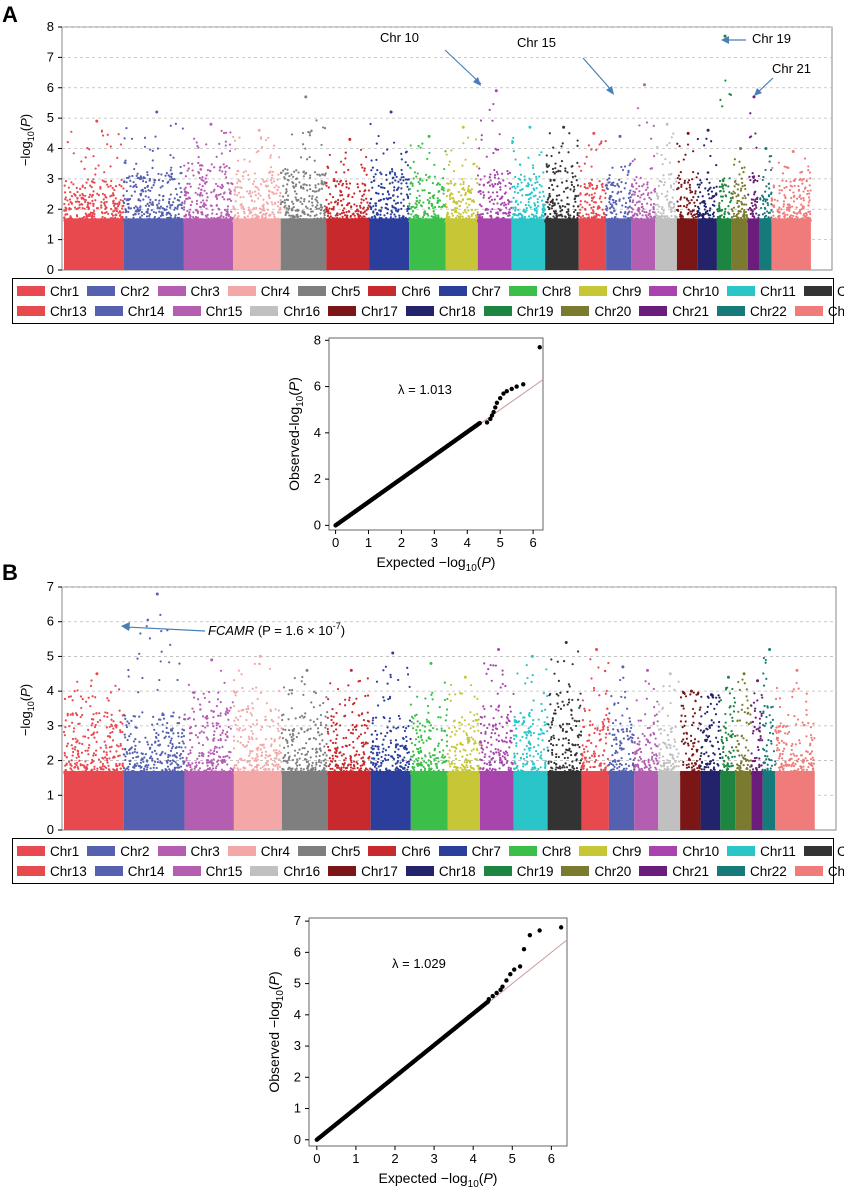 This screenshot has width=844, height=1200. Describe the element at coordinates (752, 311) in the screenshot. I see `legend-item-chr22: Chr22` at that location.